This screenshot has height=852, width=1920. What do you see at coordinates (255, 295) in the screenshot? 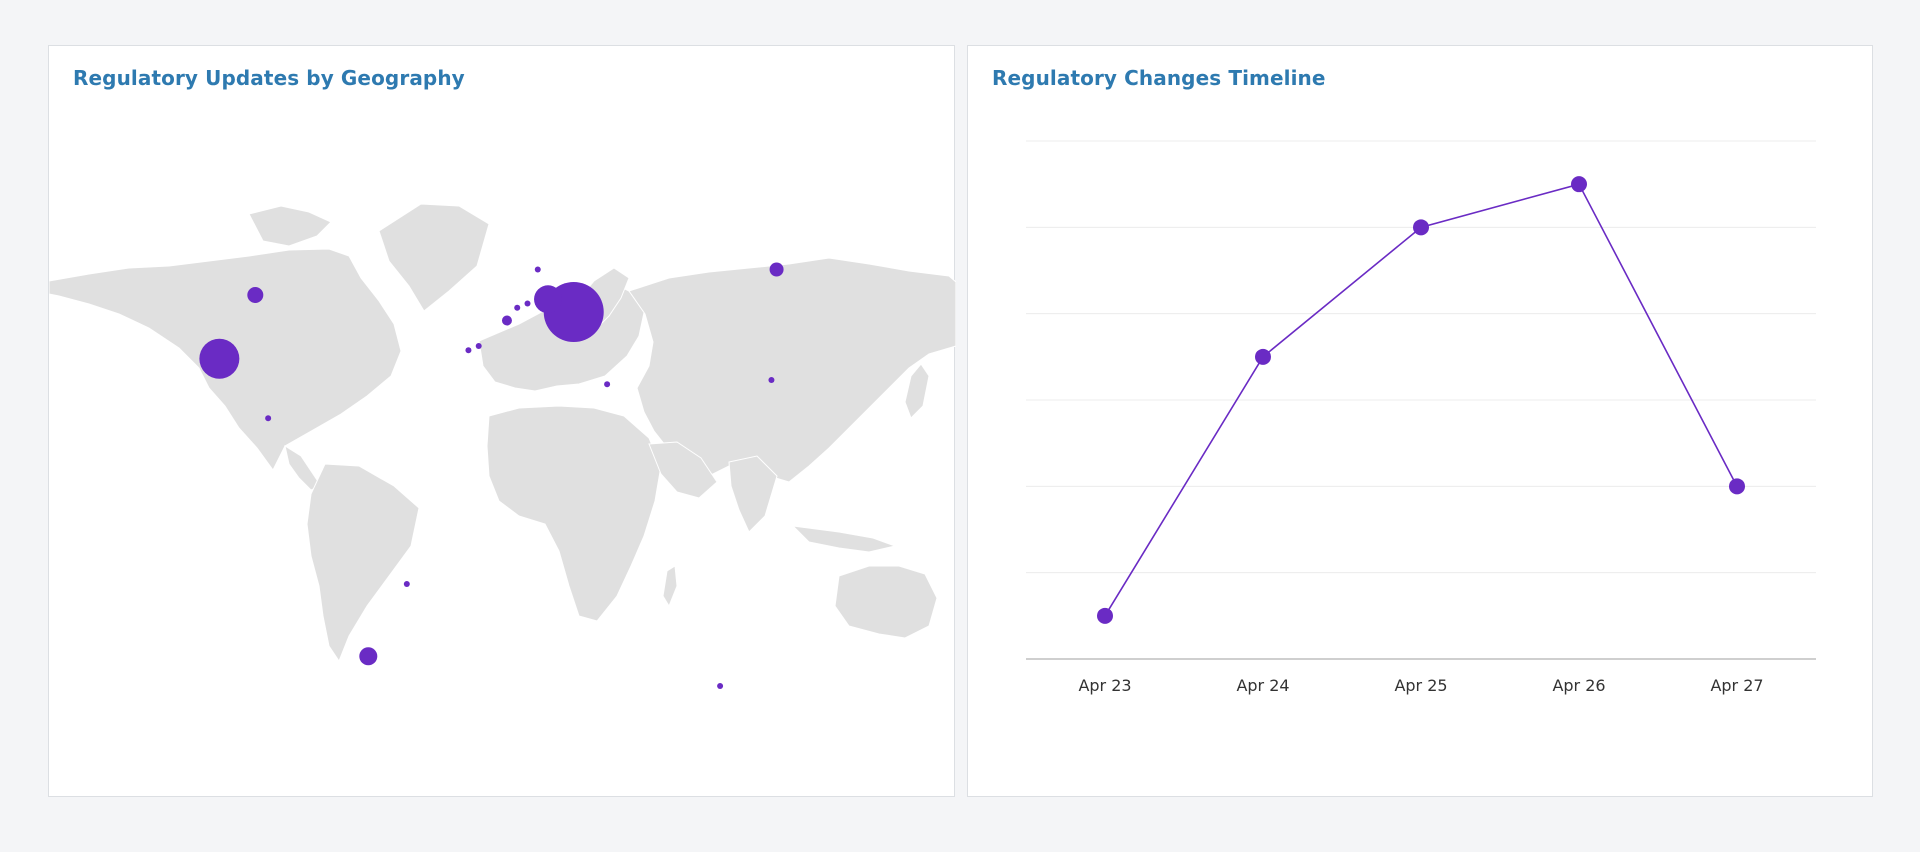
I see `map-bubble: Canada` at bounding box center [255, 295].